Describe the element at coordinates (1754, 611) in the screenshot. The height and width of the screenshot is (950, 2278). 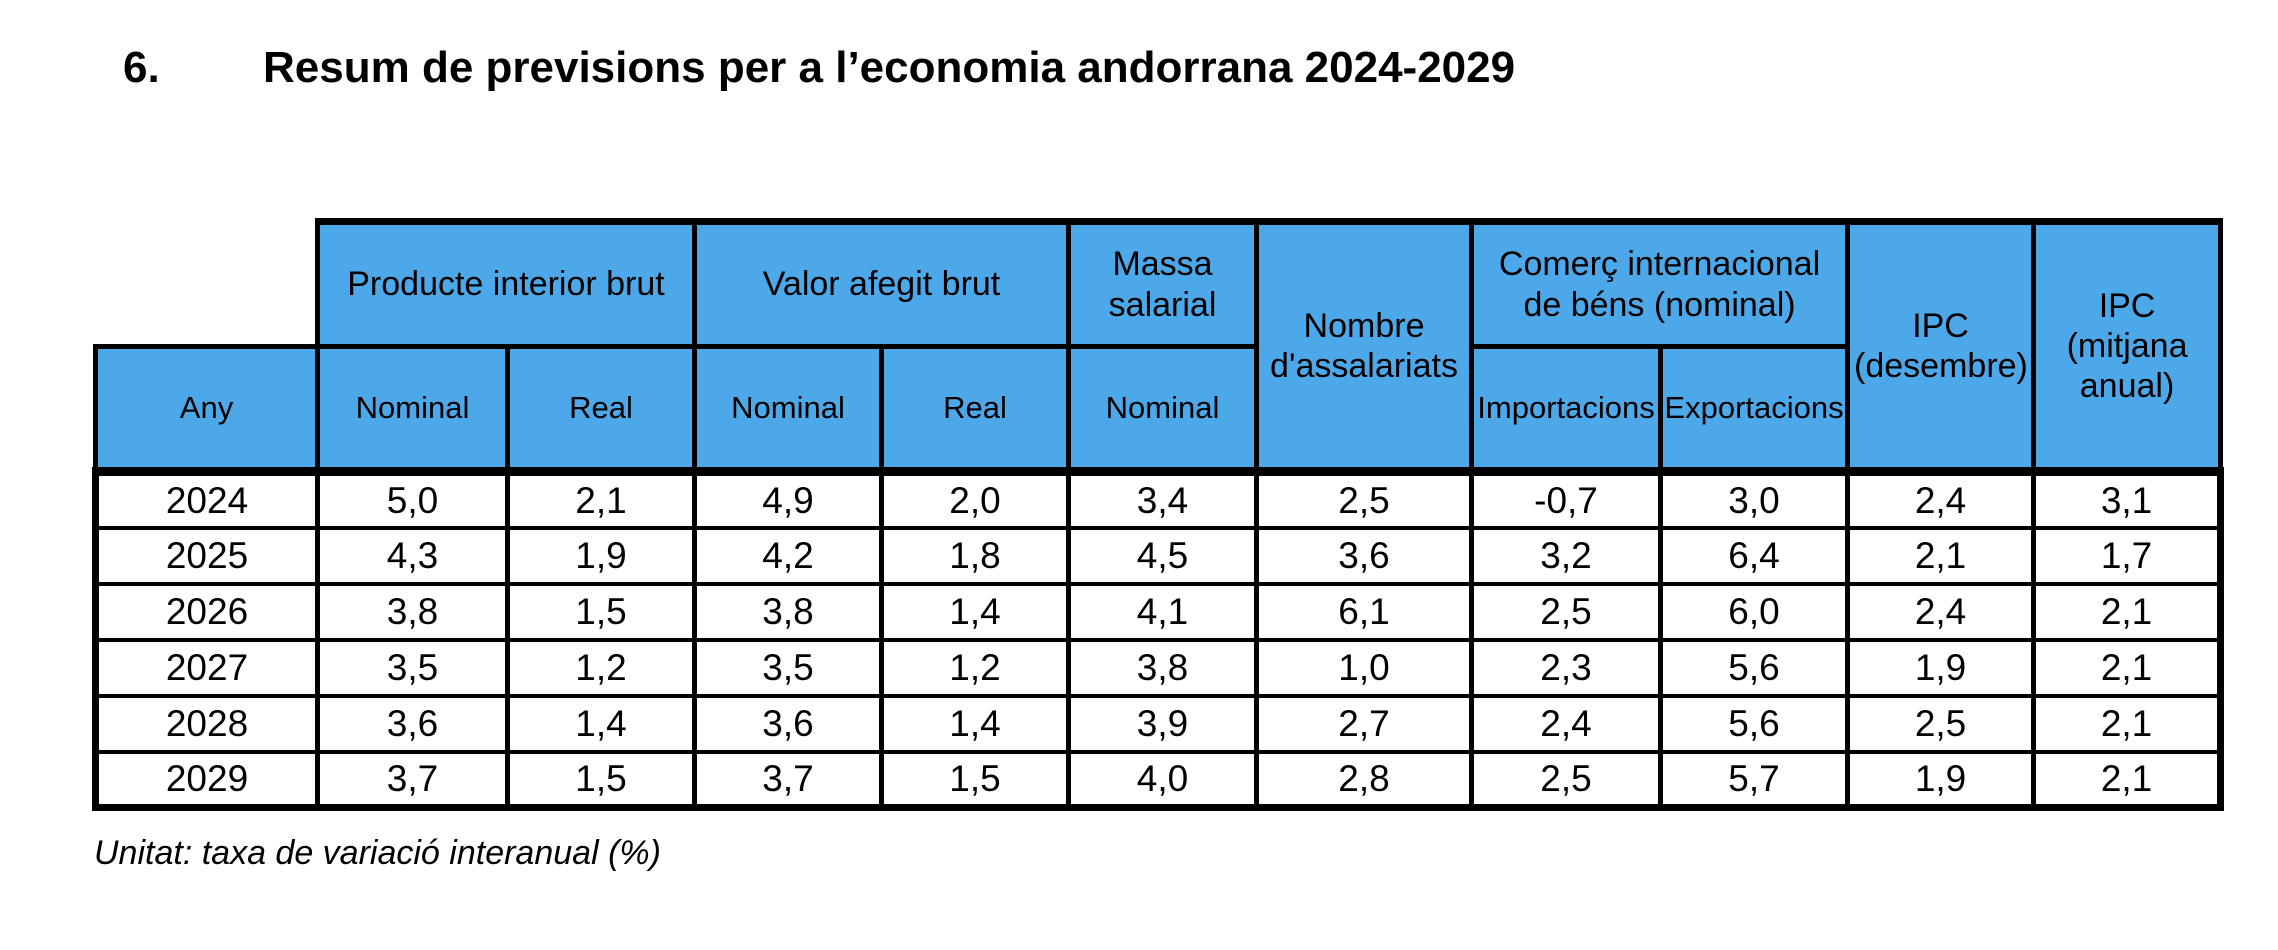
I see `value-cell: 6,0` at that location.